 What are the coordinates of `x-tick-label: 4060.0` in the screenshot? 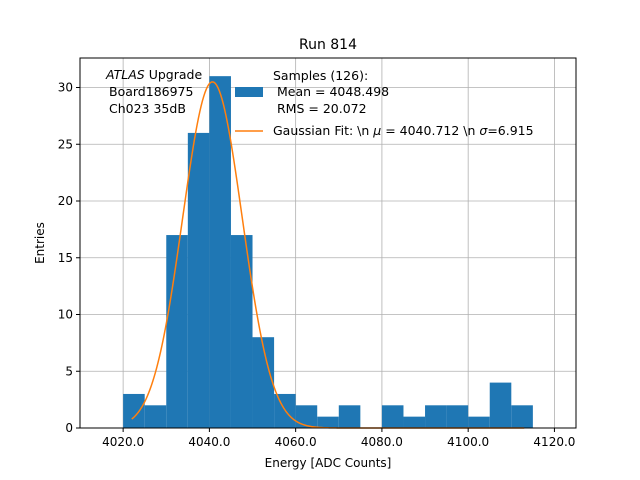 It's located at (296, 442).